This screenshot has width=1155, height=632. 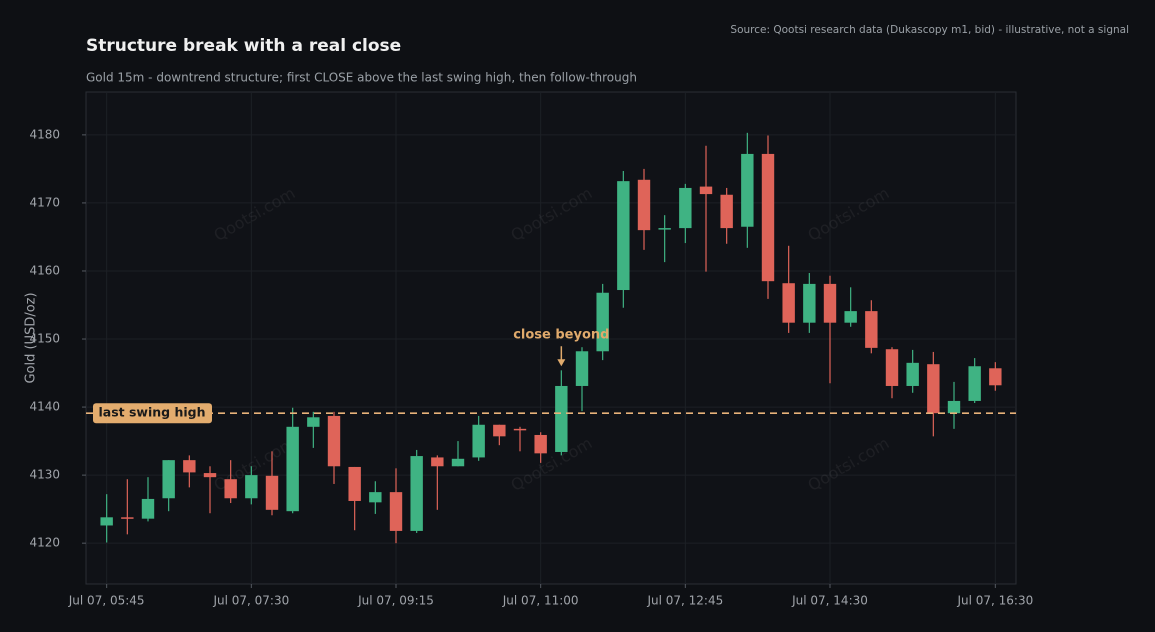 I want to click on x-tick-label: Jul 07, 09:15, so click(x=395, y=601).